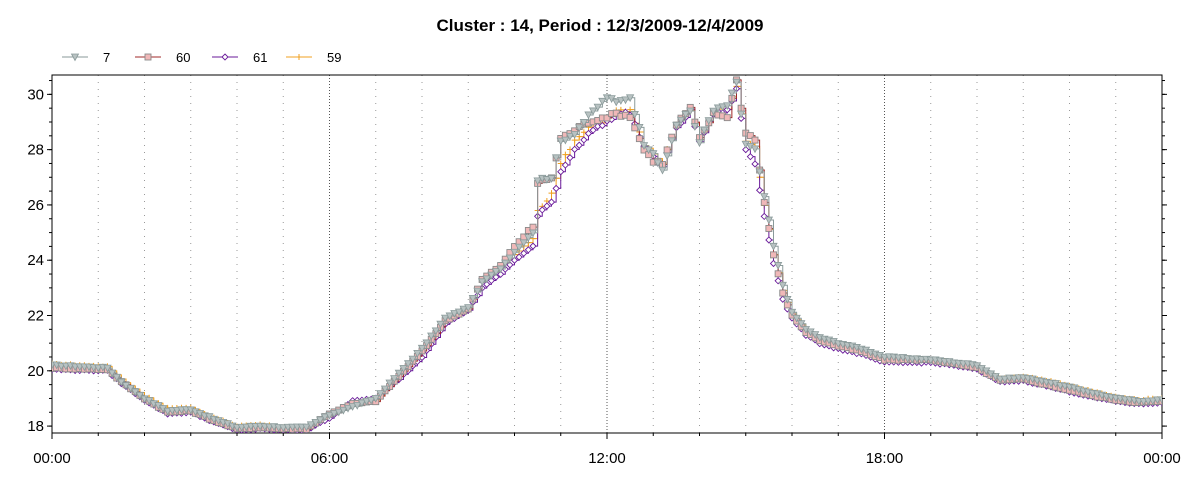  Describe the element at coordinates (162, 57) in the screenshot. I see `legend-item-60: 60` at that location.